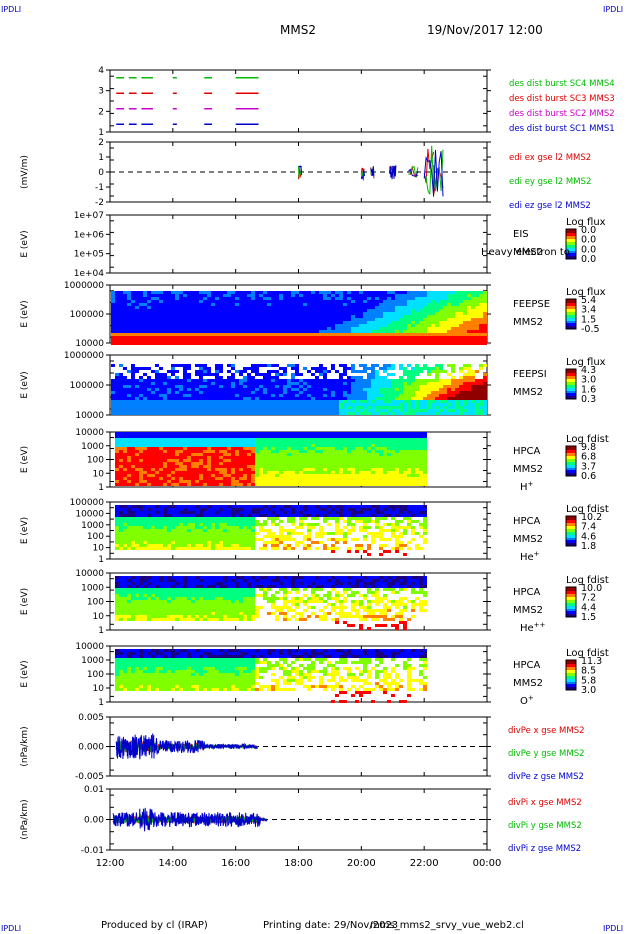  I want to click on feepsi-ytick-label: 100000, so click(87, 386).